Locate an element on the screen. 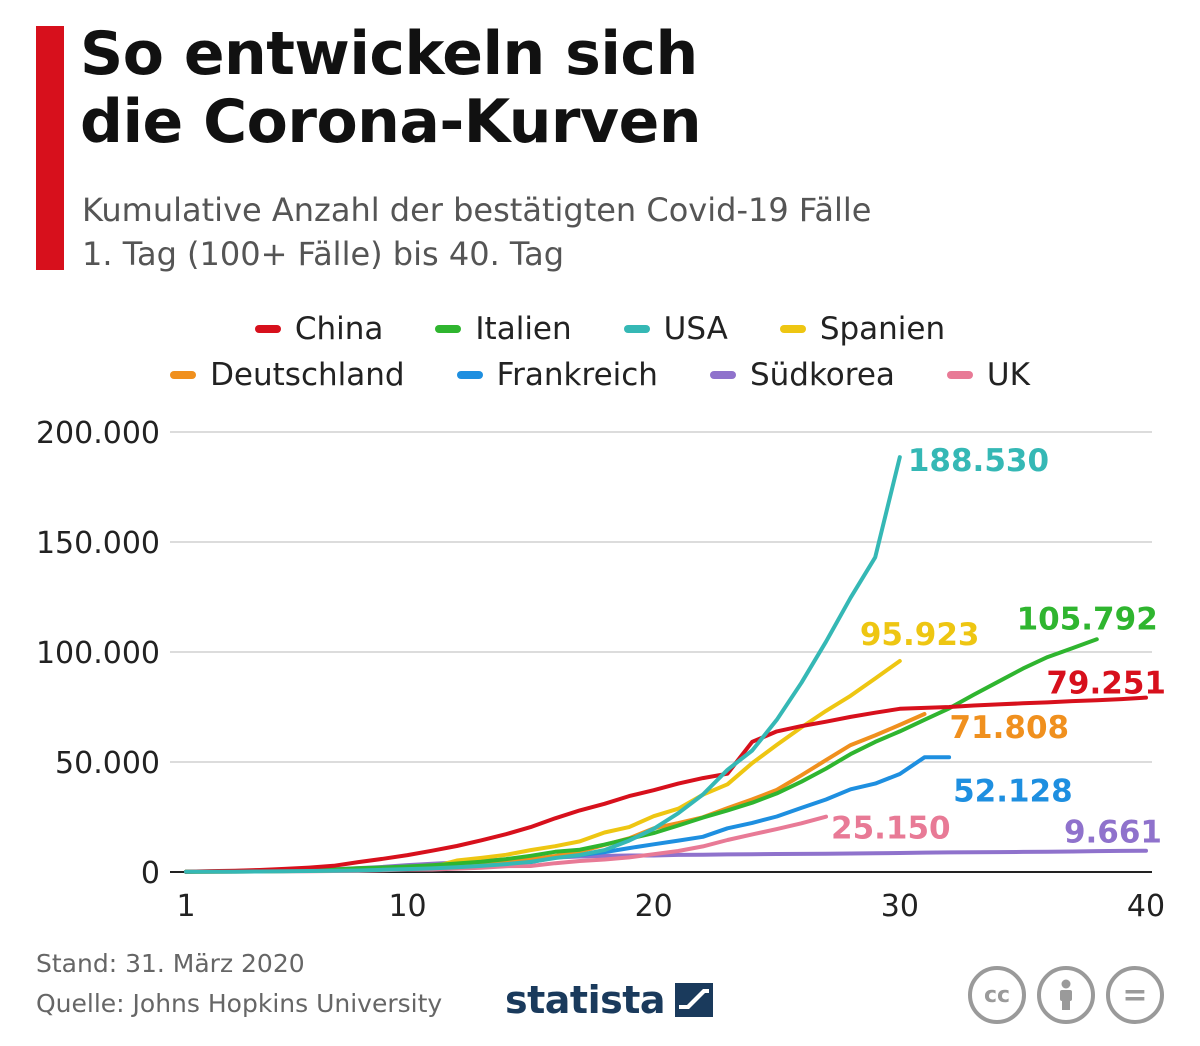  no-derivatives-icon: = is located at coordinates (1135, 995).